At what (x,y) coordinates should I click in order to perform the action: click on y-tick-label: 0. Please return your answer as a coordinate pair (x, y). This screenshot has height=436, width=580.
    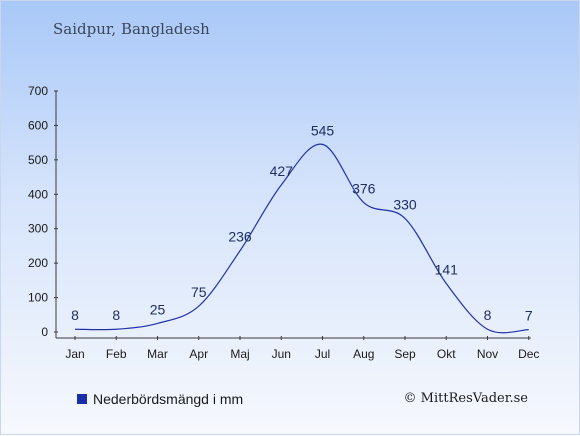
    Looking at the image, I should click on (44, 332).